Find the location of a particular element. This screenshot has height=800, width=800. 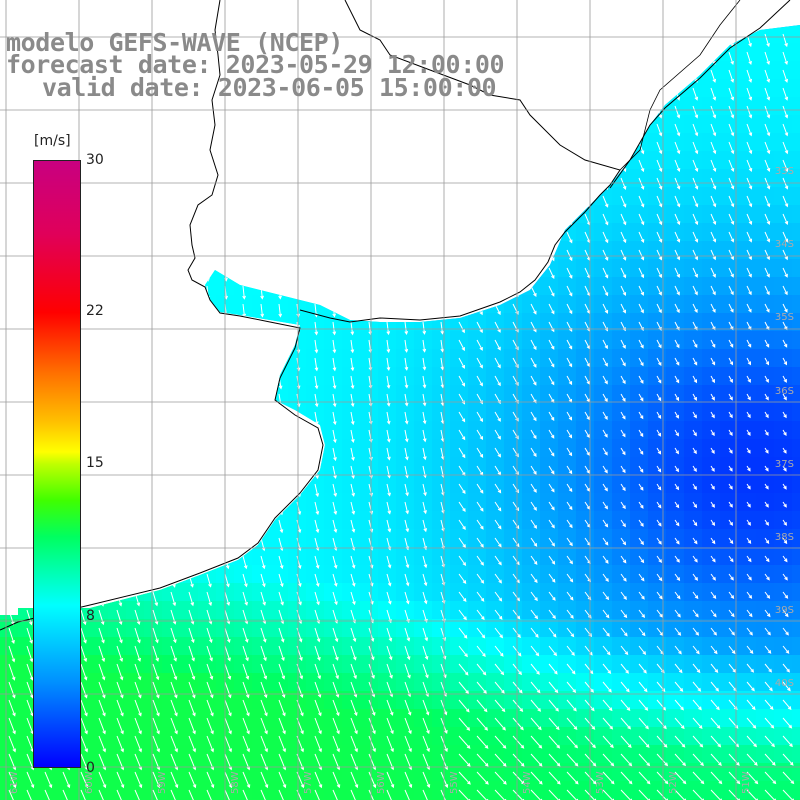

lat-label: 38S is located at coordinates (784, 537).